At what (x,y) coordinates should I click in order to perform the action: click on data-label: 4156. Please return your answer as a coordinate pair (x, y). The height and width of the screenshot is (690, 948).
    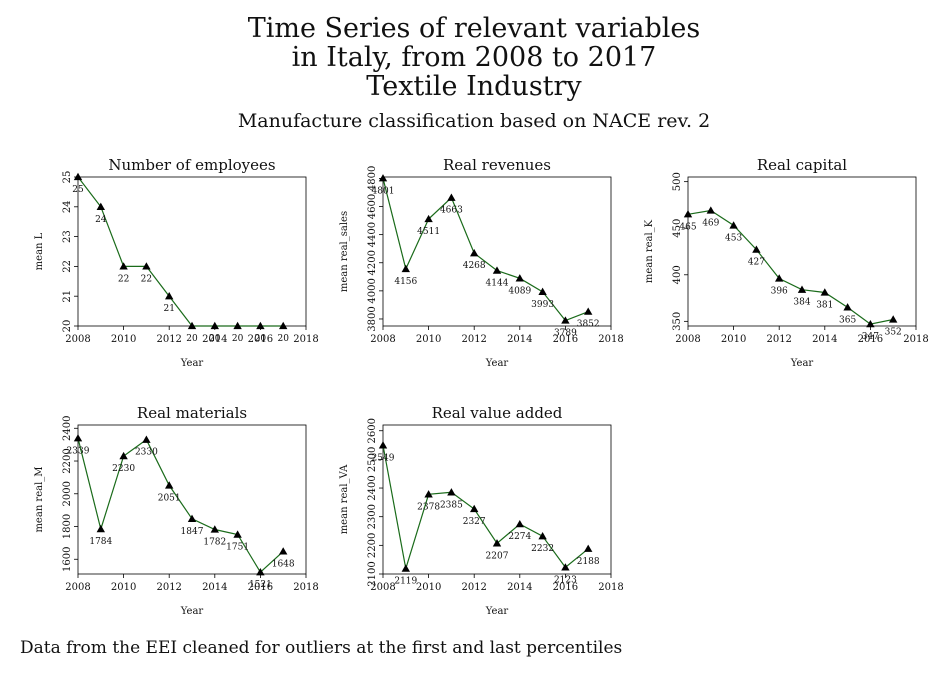
    Looking at the image, I should click on (405, 282).